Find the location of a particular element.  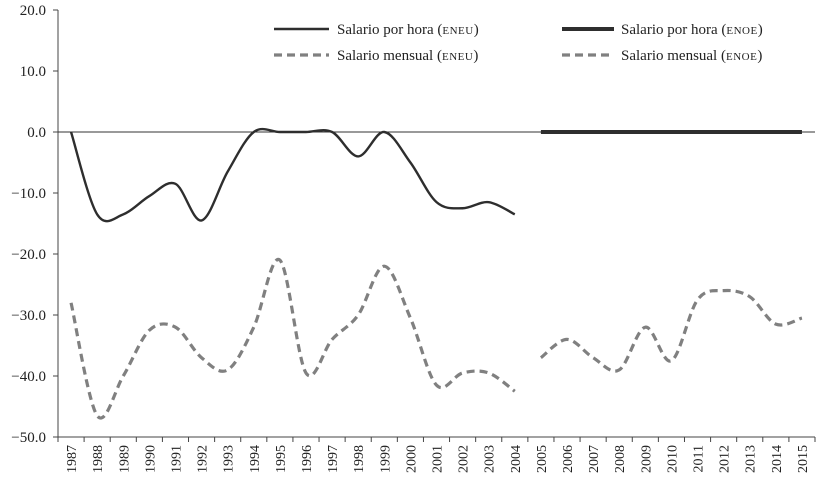

y-tick-label: 10.0 is located at coordinates (33, 72).